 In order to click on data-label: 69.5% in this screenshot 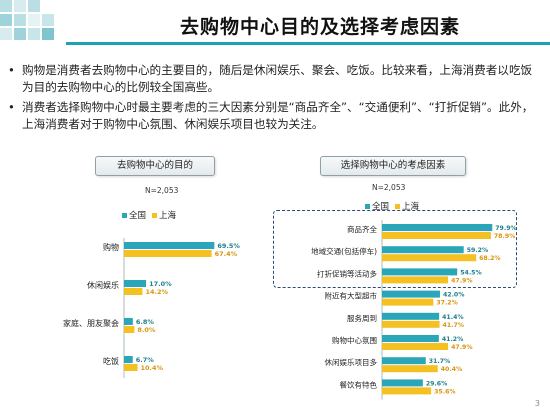, I will do `click(228, 246)`.